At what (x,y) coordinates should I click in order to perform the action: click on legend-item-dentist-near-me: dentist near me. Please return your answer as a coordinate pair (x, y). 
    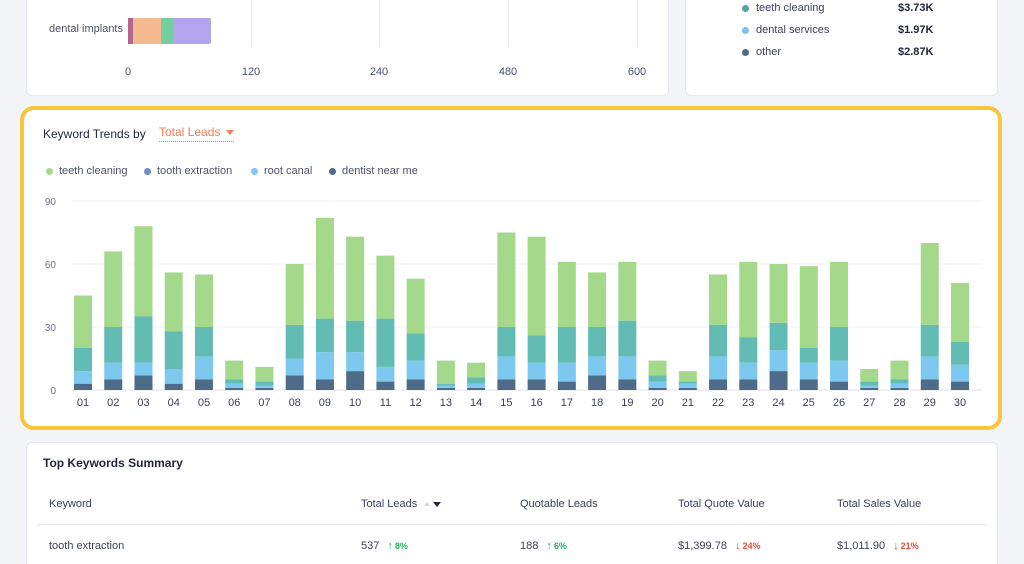
    Looking at the image, I should click on (373, 171).